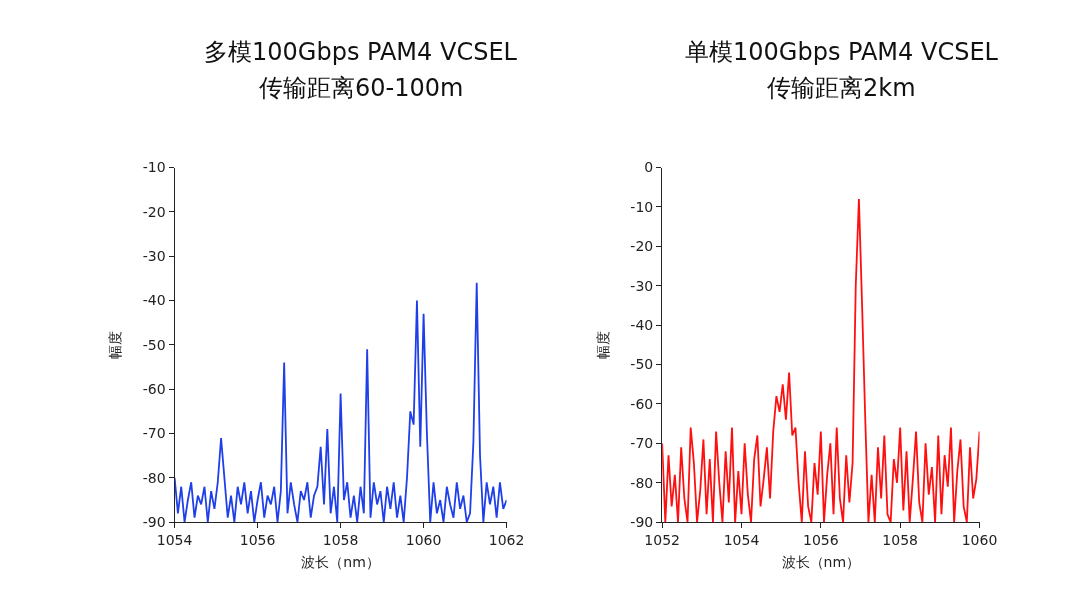  I want to click on x-tick-label: 1052, so click(662, 540).